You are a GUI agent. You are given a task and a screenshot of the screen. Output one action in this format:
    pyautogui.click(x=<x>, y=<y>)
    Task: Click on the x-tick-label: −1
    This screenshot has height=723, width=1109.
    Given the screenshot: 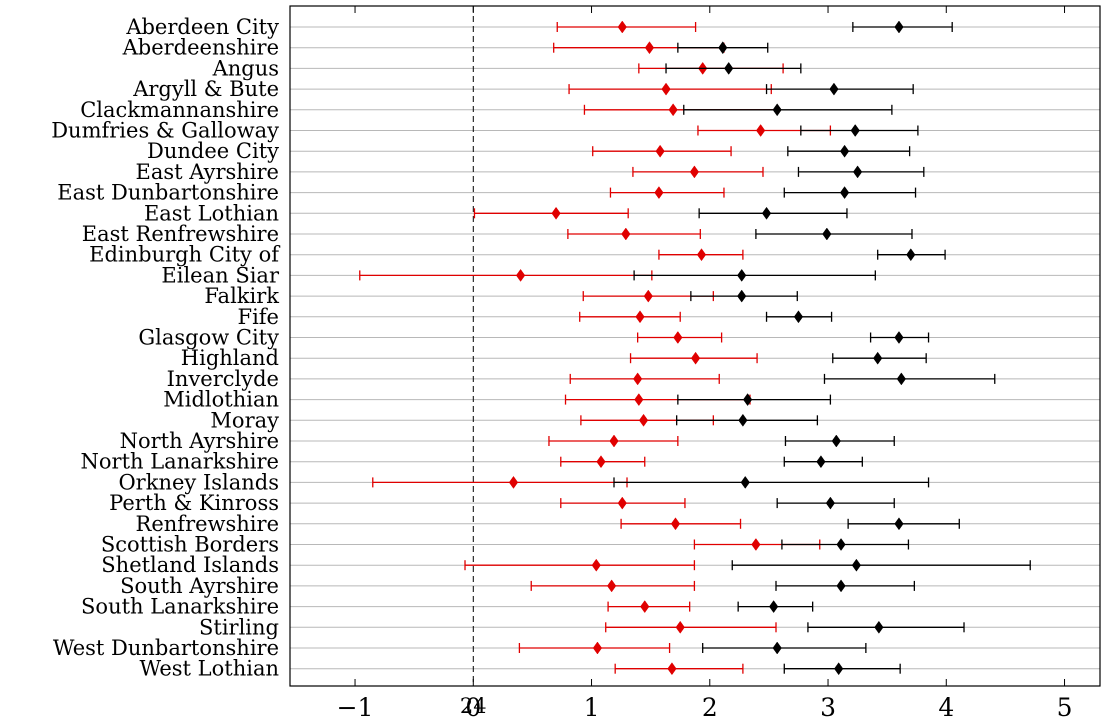 What is the action you would take?
    pyautogui.click(x=355, y=707)
    